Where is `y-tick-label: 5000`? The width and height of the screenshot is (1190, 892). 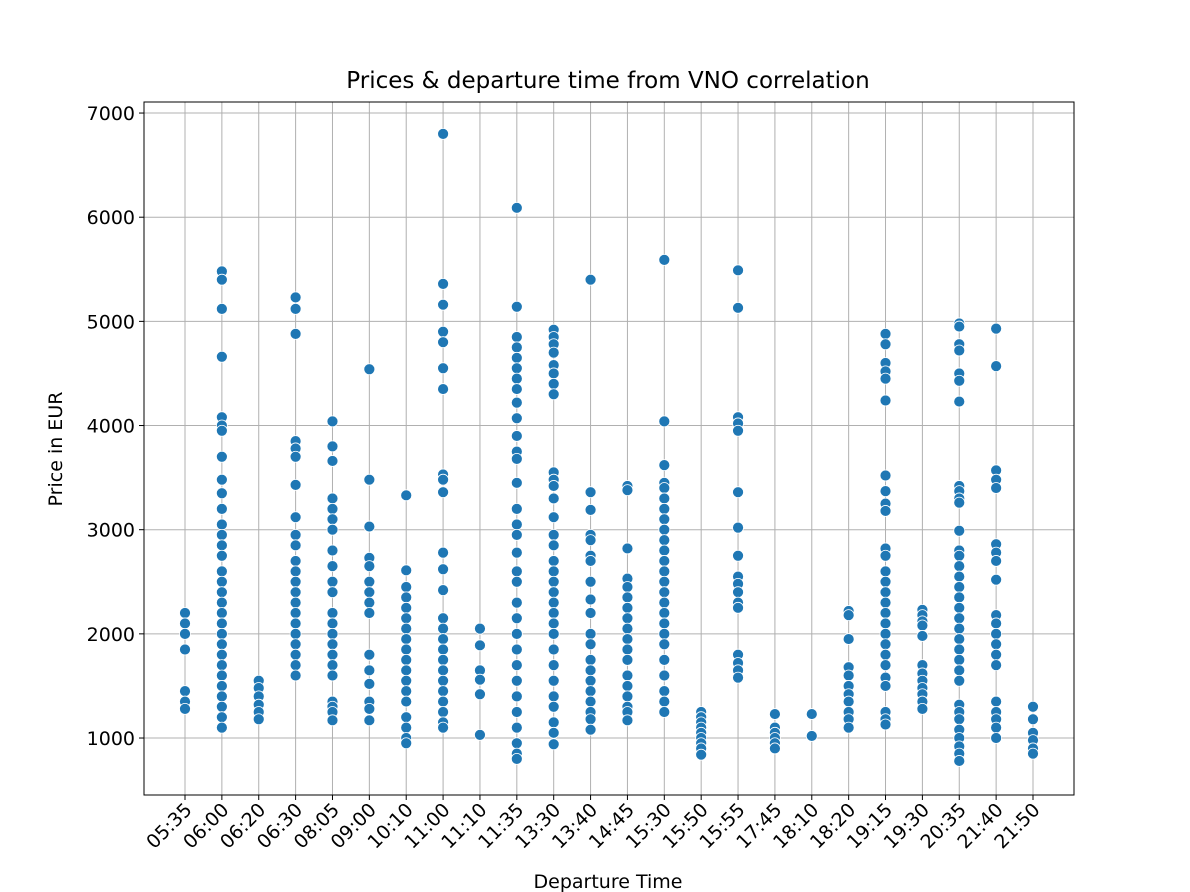 y-tick-label: 5000 is located at coordinates (111, 322).